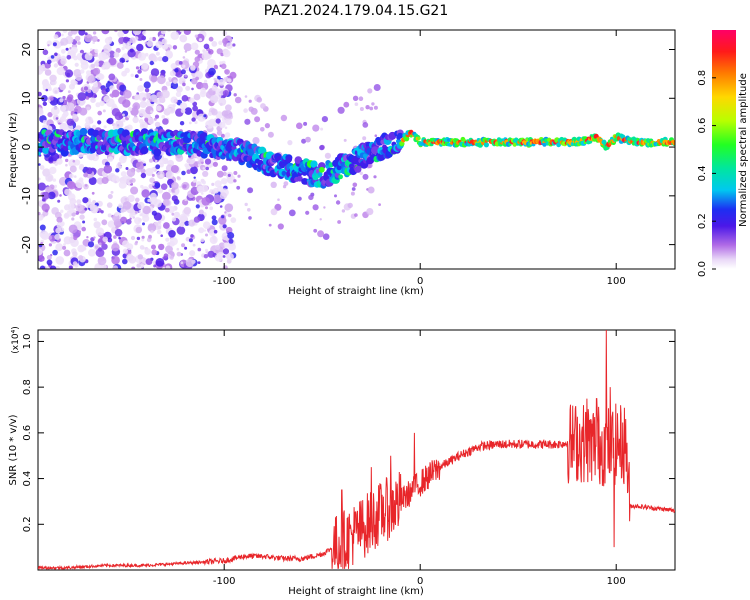  I want to click on snr-x-tick-label: 100, so click(616, 581).